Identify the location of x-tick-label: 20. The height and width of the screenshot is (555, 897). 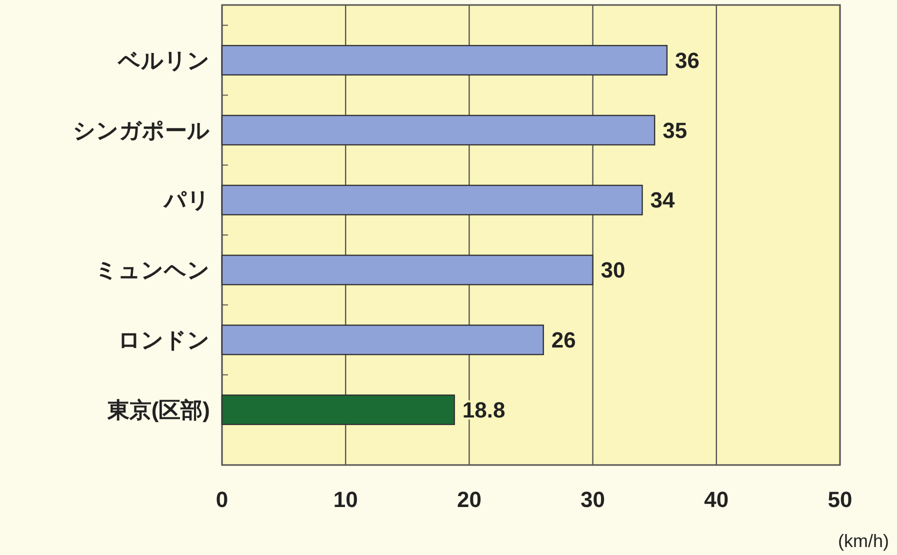
(469, 499).